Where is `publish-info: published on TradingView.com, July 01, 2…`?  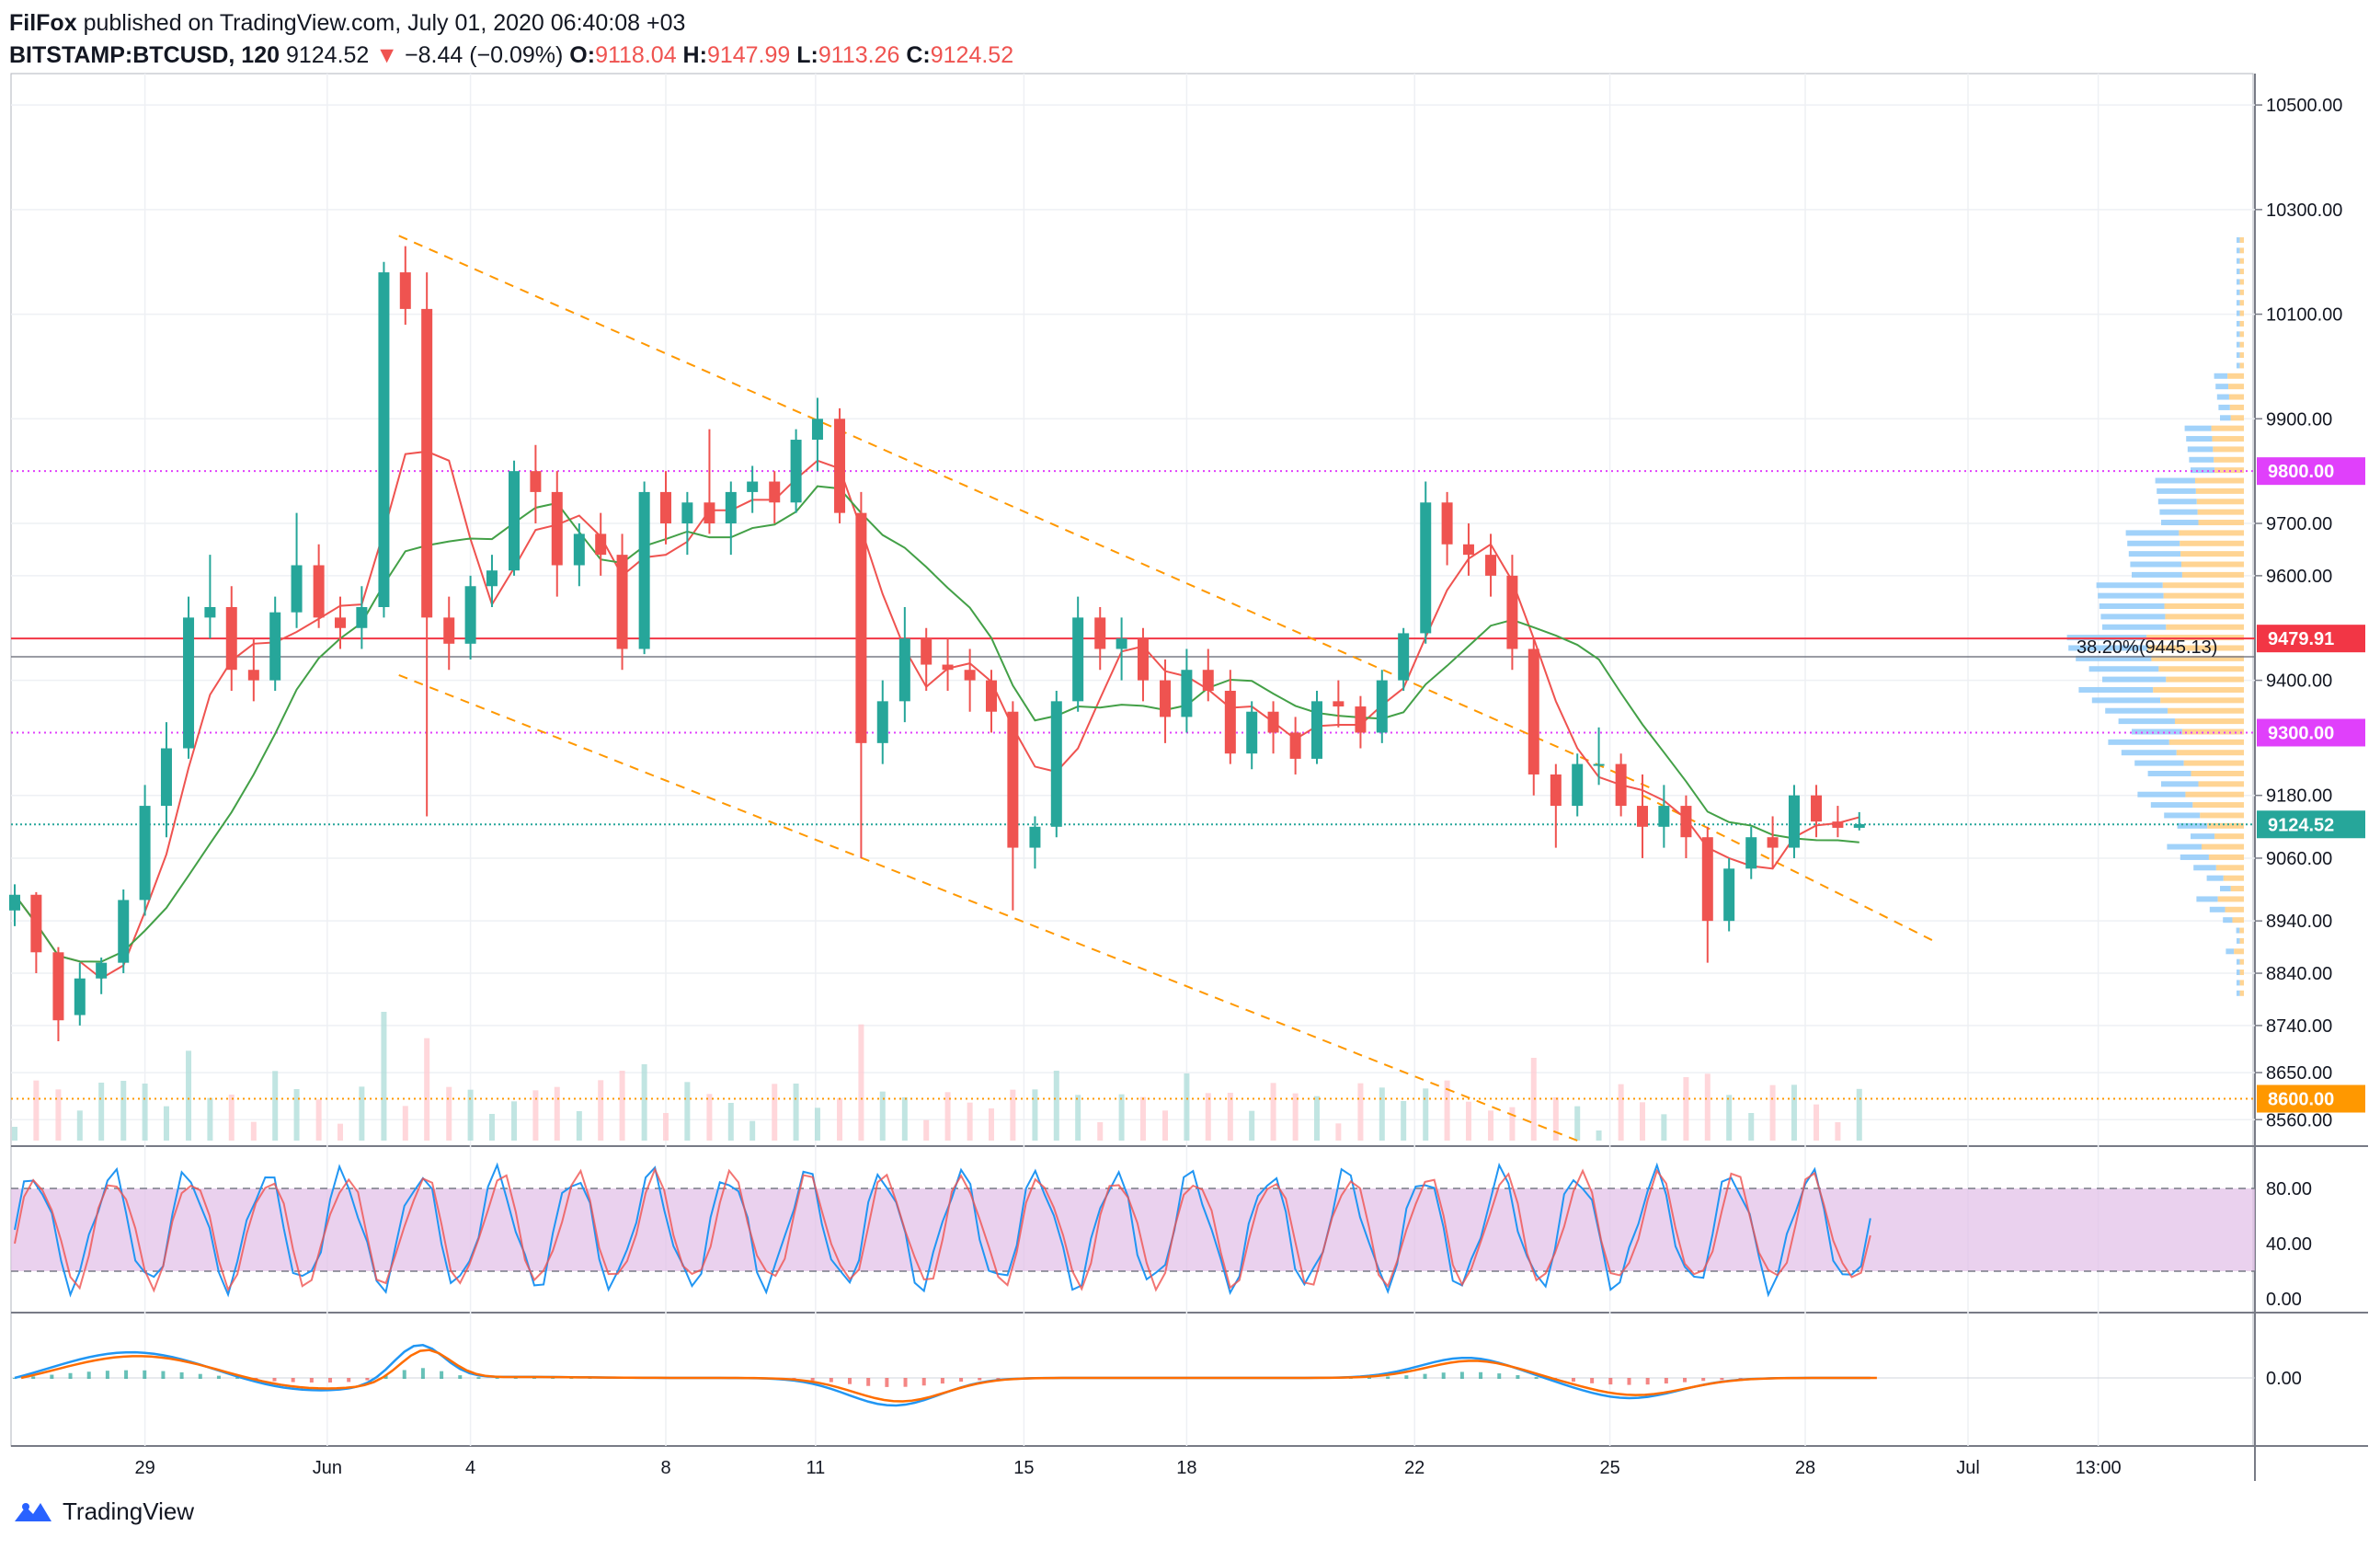 publish-info: published on TradingView.com, July 01, 2… is located at coordinates (384, 23).